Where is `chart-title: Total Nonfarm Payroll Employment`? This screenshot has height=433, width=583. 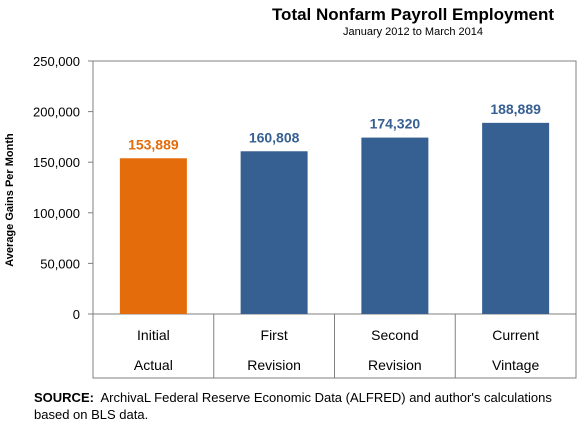
chart-title: Total Nonfarm Payroll Employment is located at coordinates (413, 14).